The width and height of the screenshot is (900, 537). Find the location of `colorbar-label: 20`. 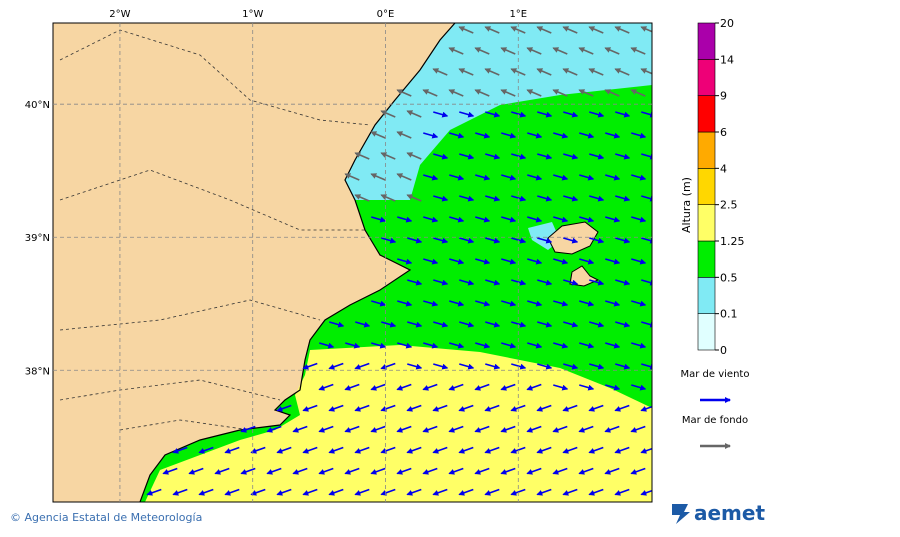

colorbar-label: 20 is located at coordinates (727, 23).